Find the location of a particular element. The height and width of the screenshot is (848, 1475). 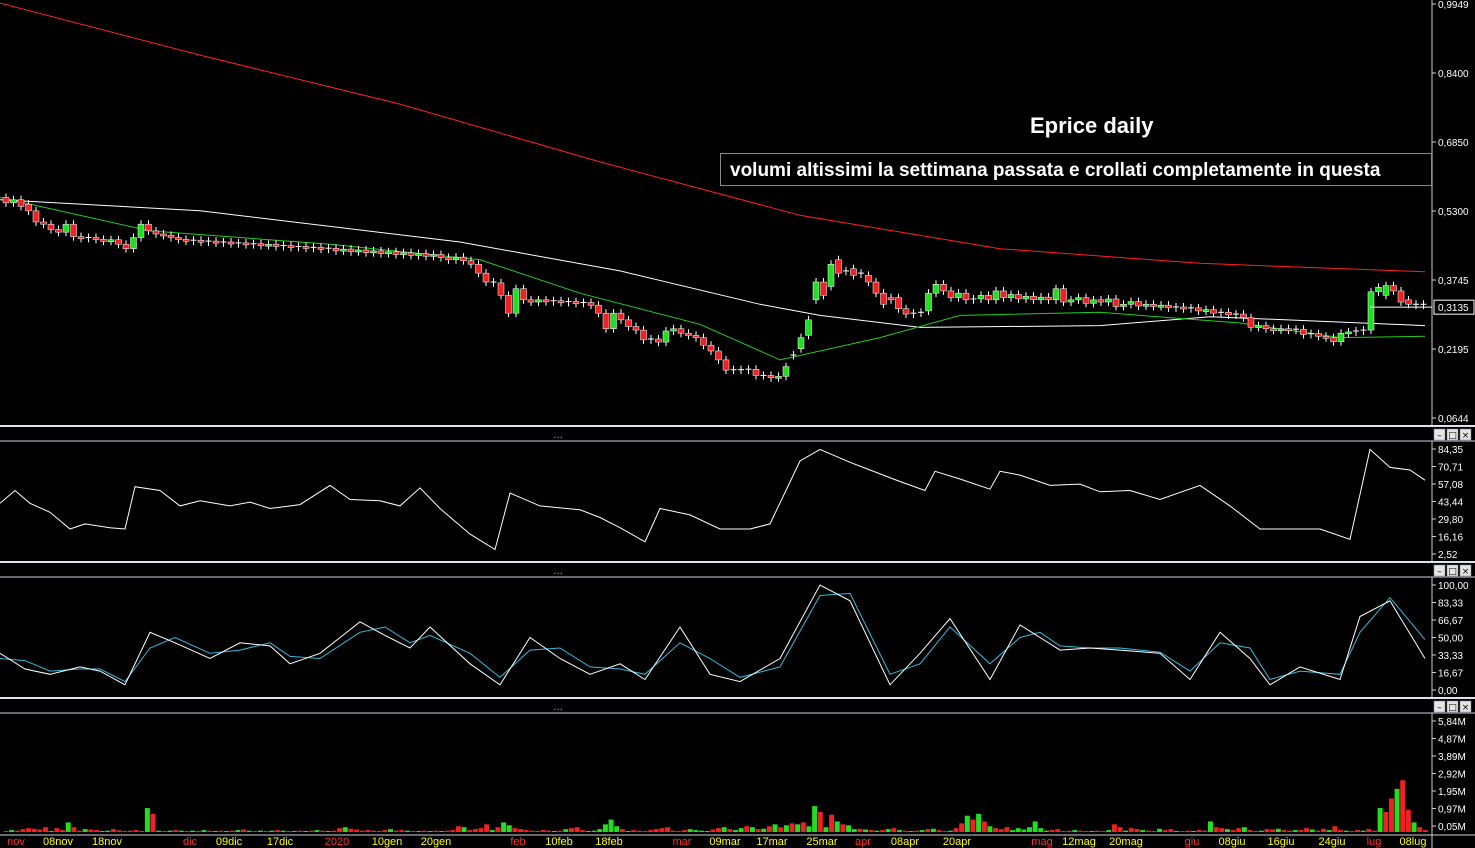

x-tick-label: 20mag is located at coordinates (1126, 842).